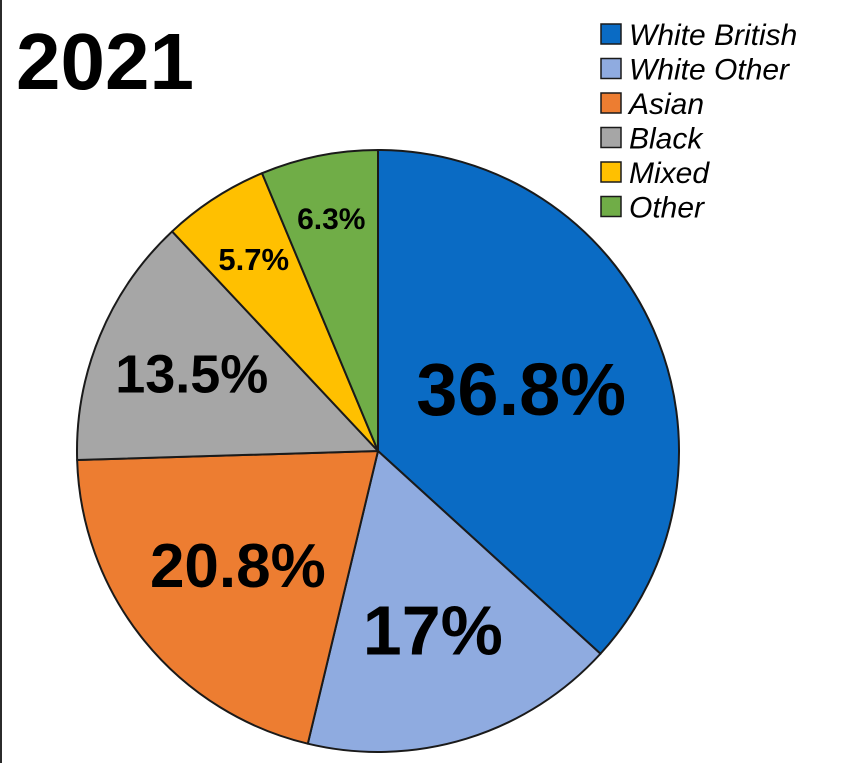  What do you see at coordinates (669, 173) in the screenshot?
I see `legend-label-mixed: Mixed` at bounding box center [669, 173].